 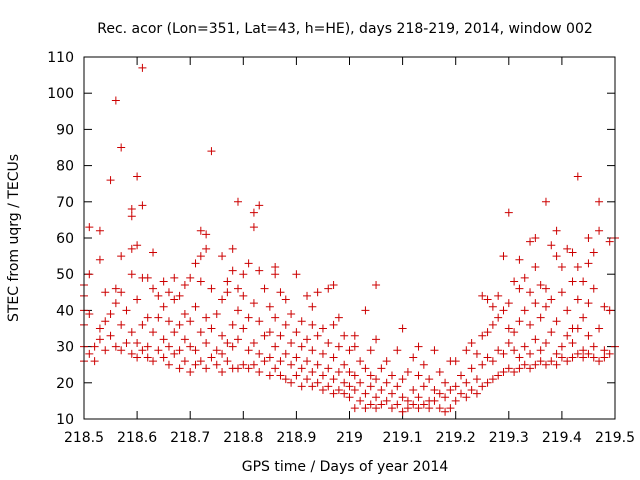 What do you see at coordinates (65, 130) in the screenshot?
I see `y-tick-label: 90` at bounding box center [65, 130].